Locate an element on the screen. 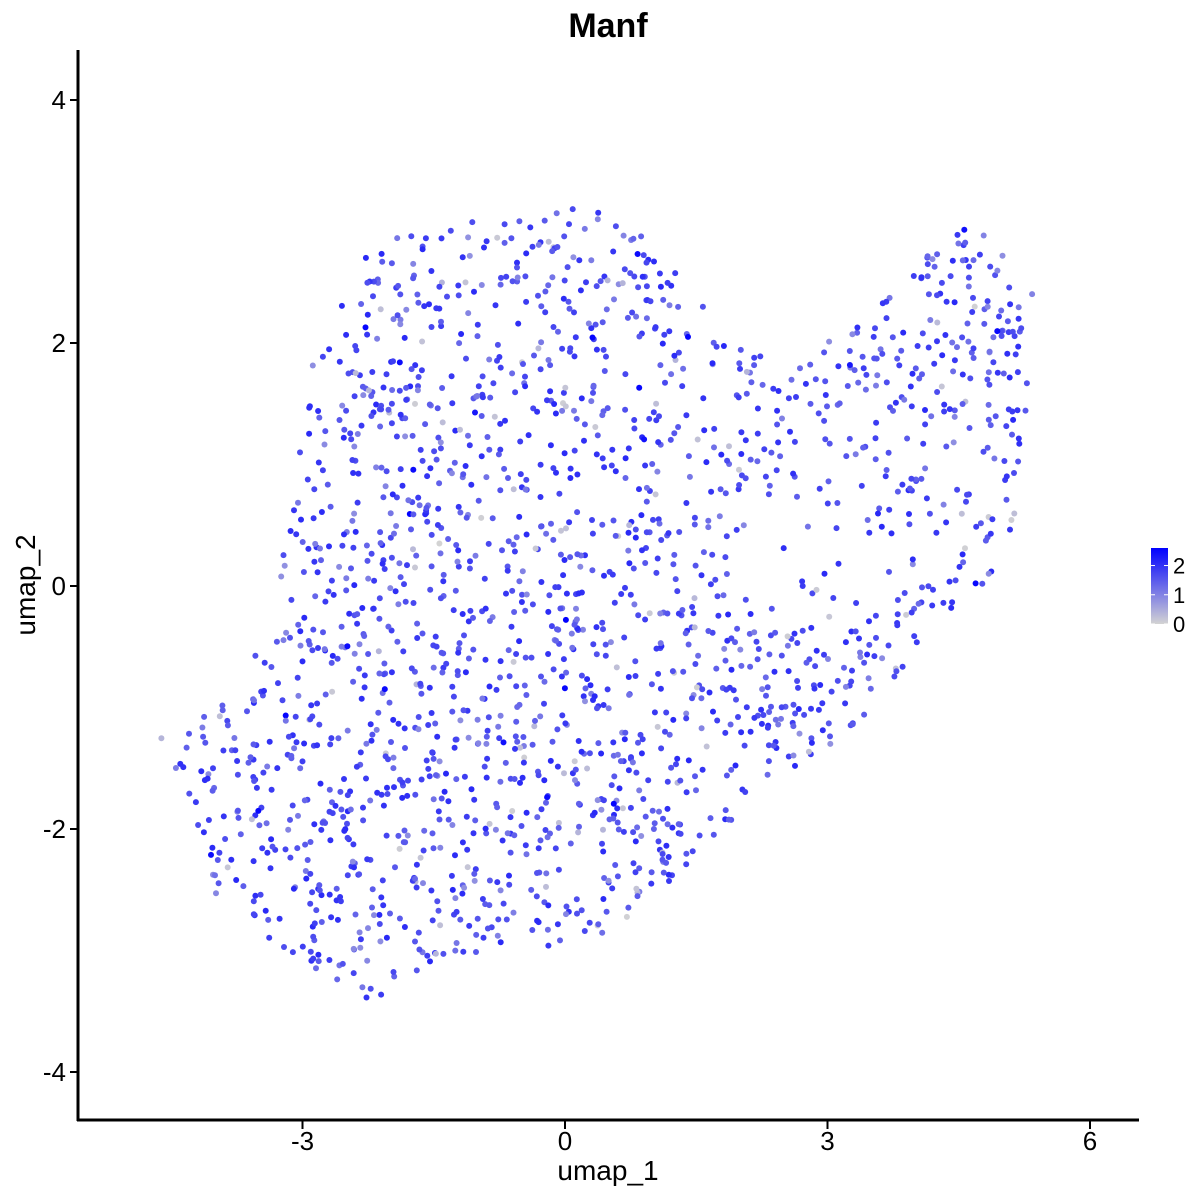 This screenshot has height=1200, width=1200. colorbar-ticks: 210 is located at coordinates (1168, 595).